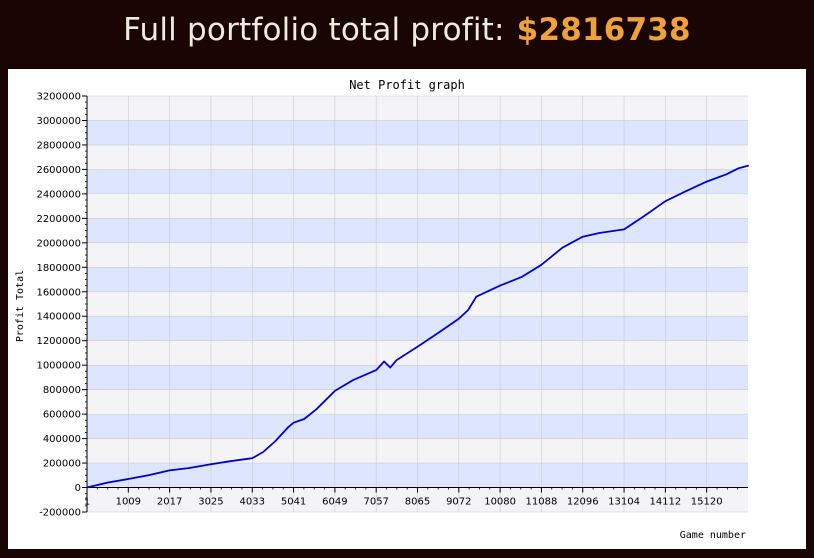 The image size is (814, 558). I want to click on page-title: Full portfolio total profit: $2816738, so click(407, 30).